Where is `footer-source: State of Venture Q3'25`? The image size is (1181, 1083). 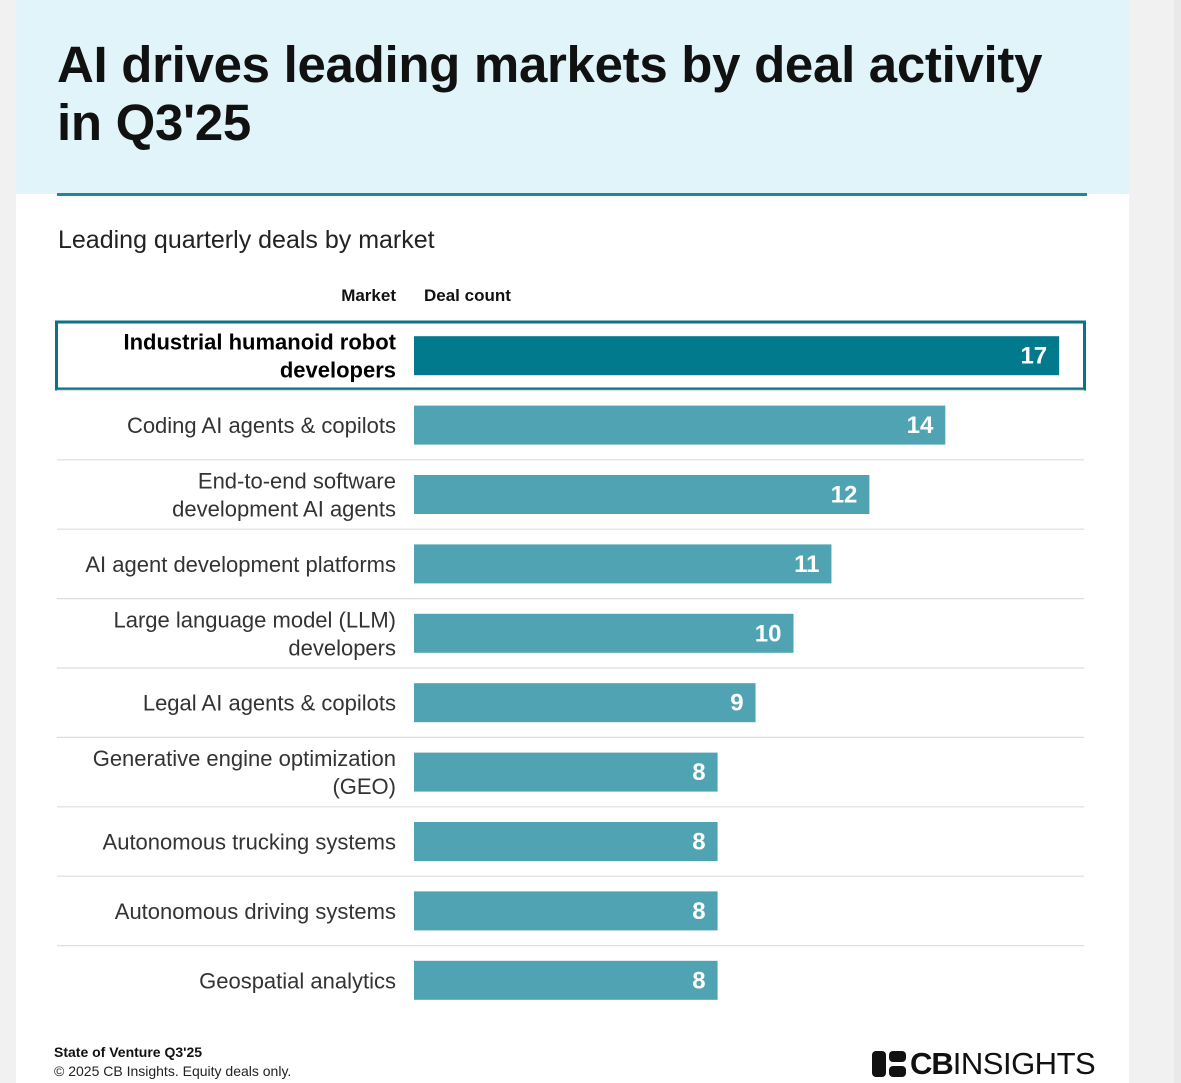 footer-source: State of Venture Q3'25 is located at coordinates (128, 1052).